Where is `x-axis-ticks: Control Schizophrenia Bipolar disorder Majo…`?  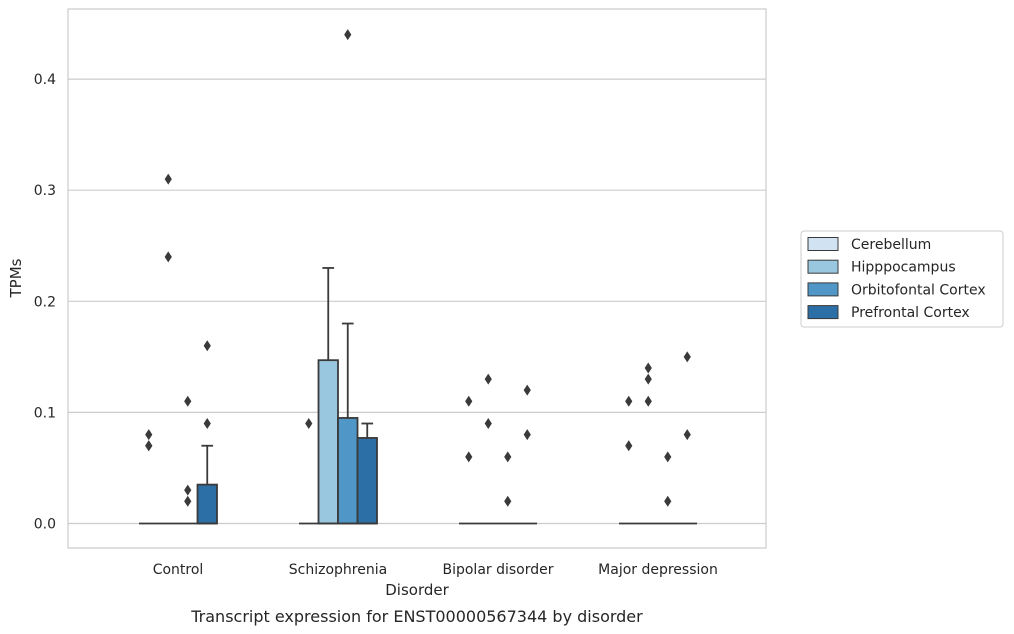 x-axis-ticks: Control Schizophrenia Bipolar disorder Majo… is located at coordinates (435, 570).